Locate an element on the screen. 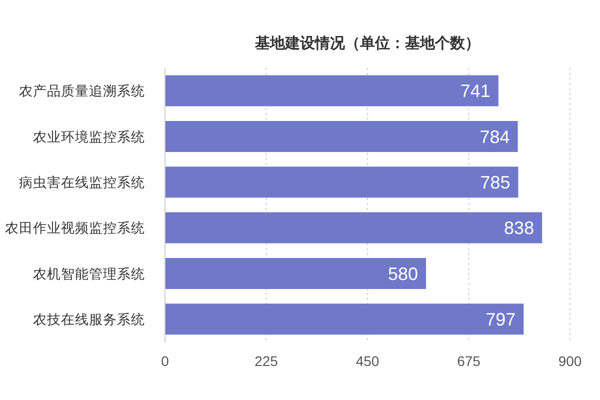 This screenshot has width=600, height=400. x-tick-label: 225 is located at coordinates (266, 360).